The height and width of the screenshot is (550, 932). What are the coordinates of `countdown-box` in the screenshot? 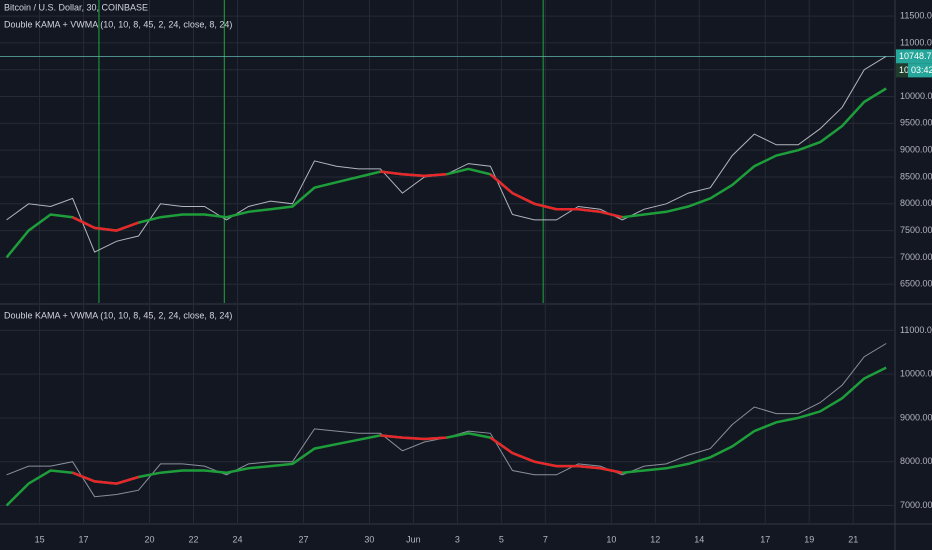 It's located at (920, 70).